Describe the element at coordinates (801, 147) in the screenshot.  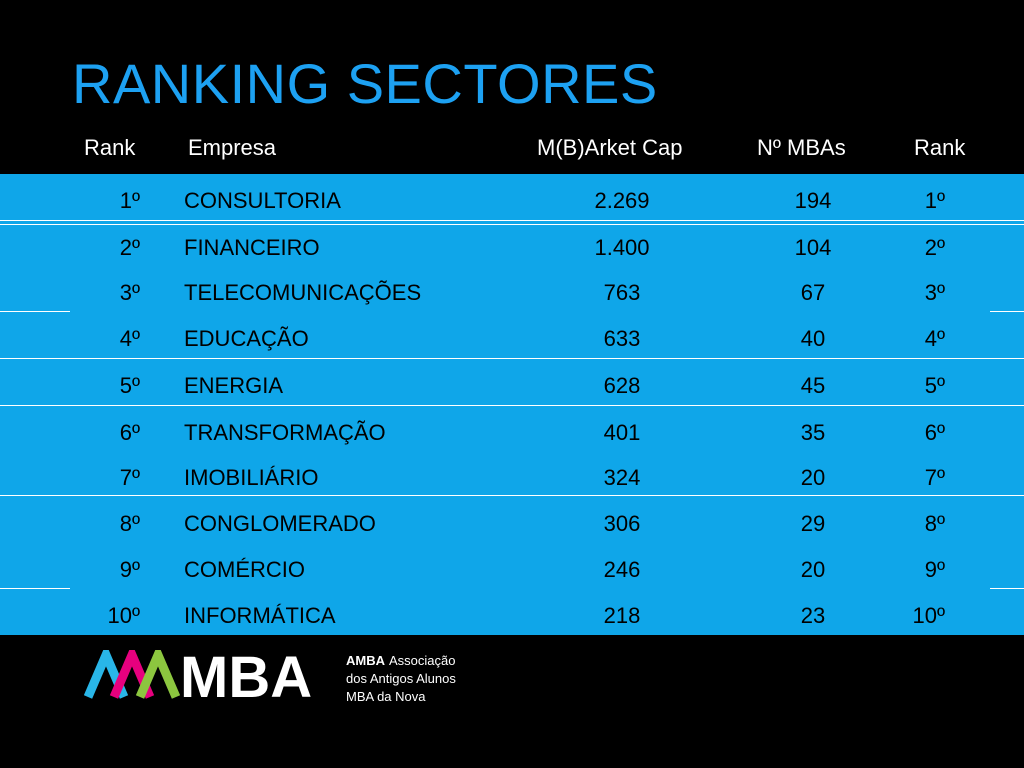
I see `header-mbas: Nº MBAs` at that location.